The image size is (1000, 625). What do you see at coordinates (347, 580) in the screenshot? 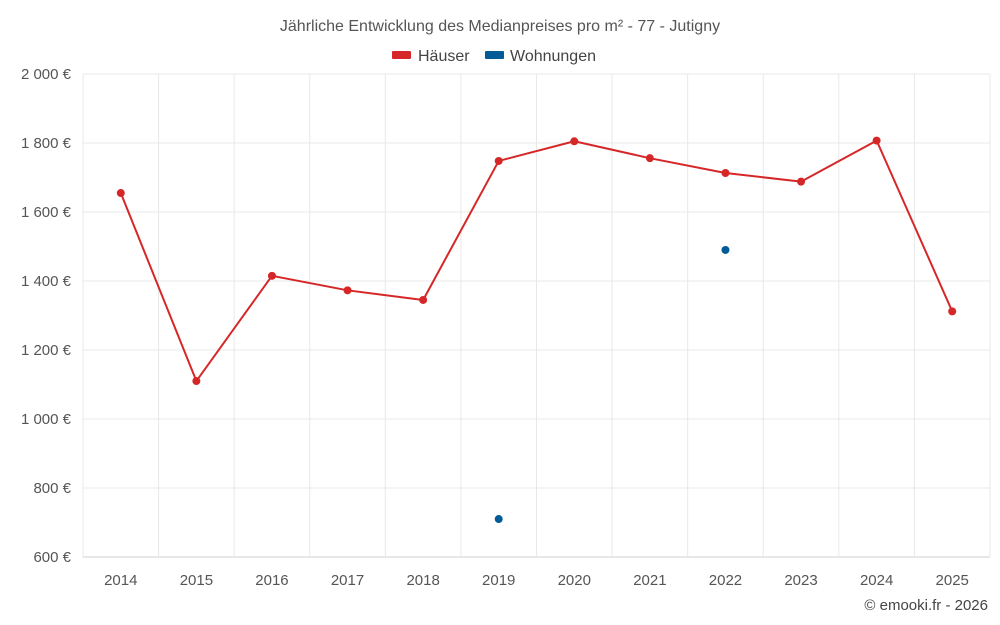
I see `x-tick-label: 2017` at bounding box center [347, 580].